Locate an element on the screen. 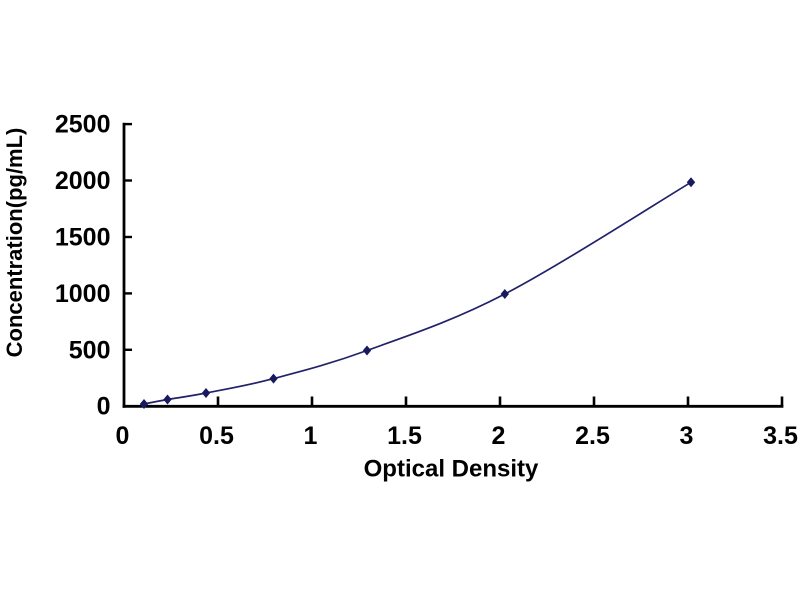 Image resolution: width=800 pixels, height=600 pixels. svg-text: 1000 is located at coordinates (83, 294).